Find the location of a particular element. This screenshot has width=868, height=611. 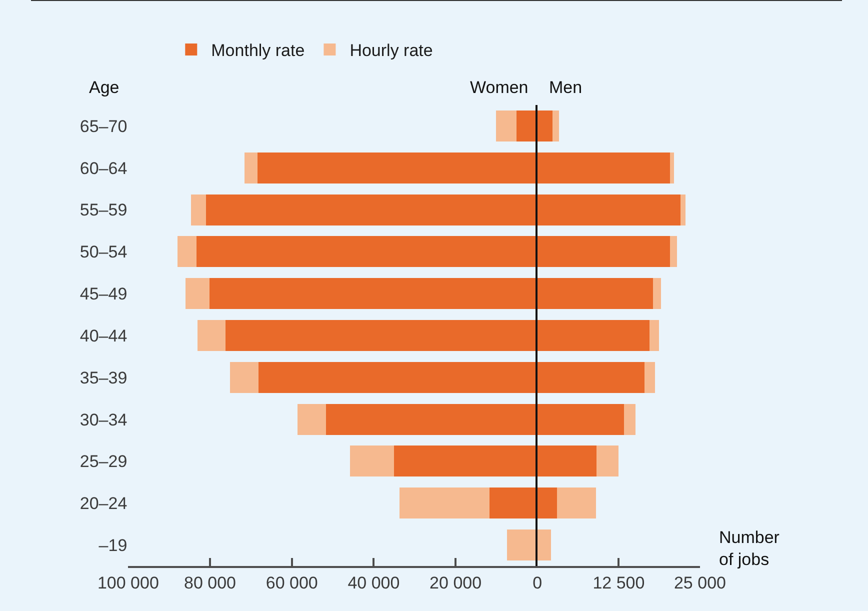

y-tick-label: 45–49 is located at coordinates (104, 294).